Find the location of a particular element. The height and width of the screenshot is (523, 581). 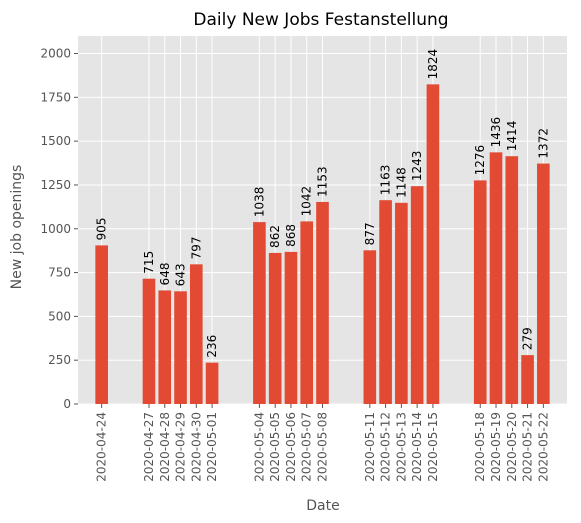

x-tick-label: 2020-05-22 is located at coordinates (543, 447).